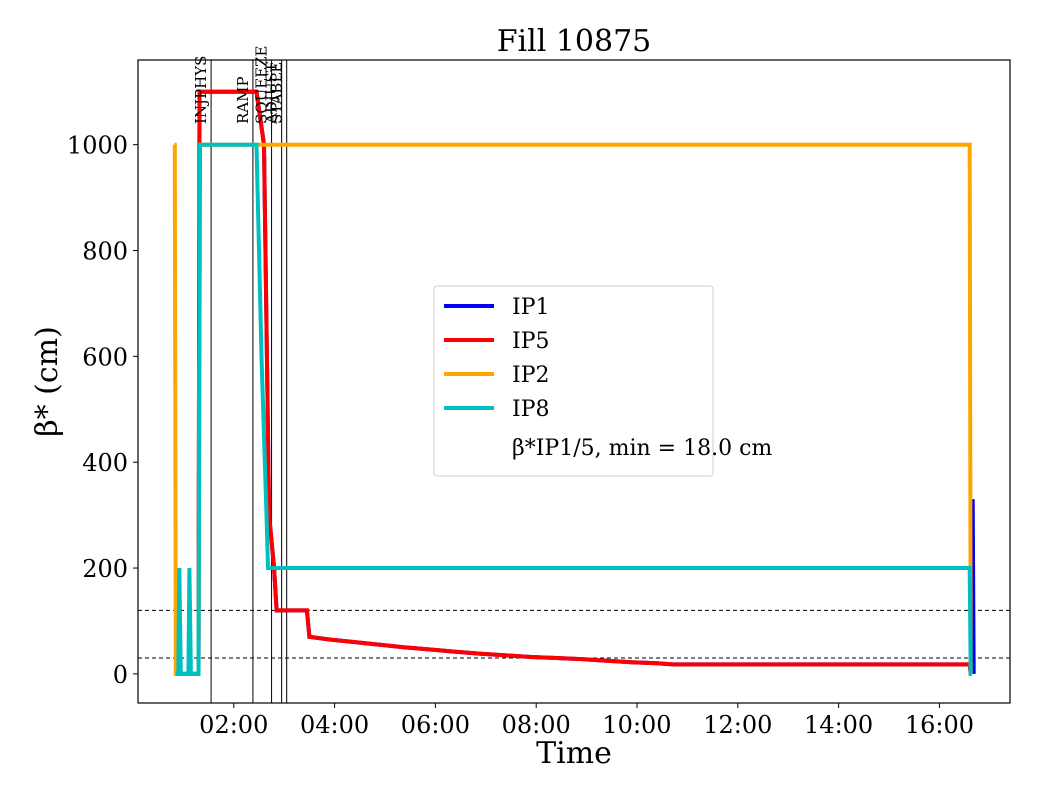  Describe the element at coordinates (105, 357) in the screenshot. I see `y-tick-label-3: 600` at that location.